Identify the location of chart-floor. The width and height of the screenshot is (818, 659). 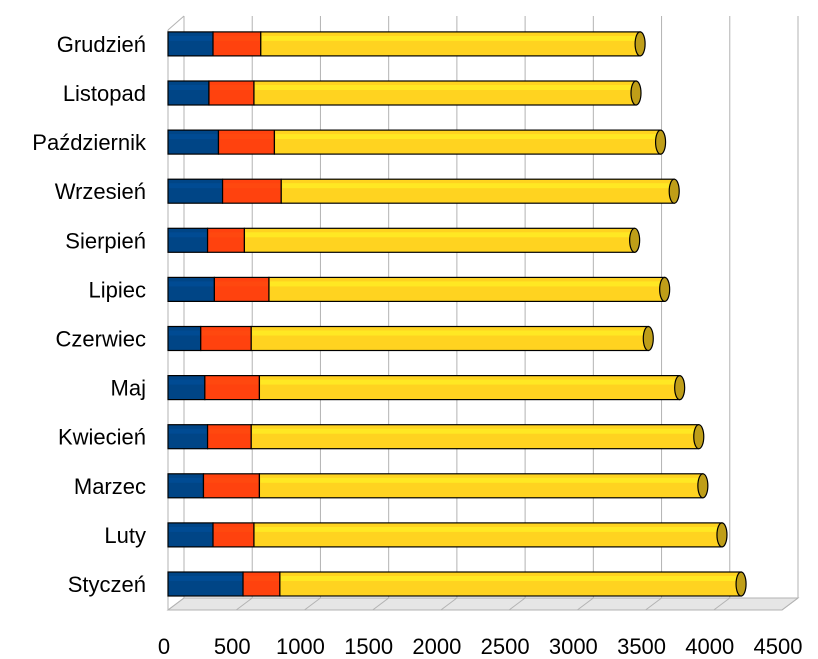
(483, 604).